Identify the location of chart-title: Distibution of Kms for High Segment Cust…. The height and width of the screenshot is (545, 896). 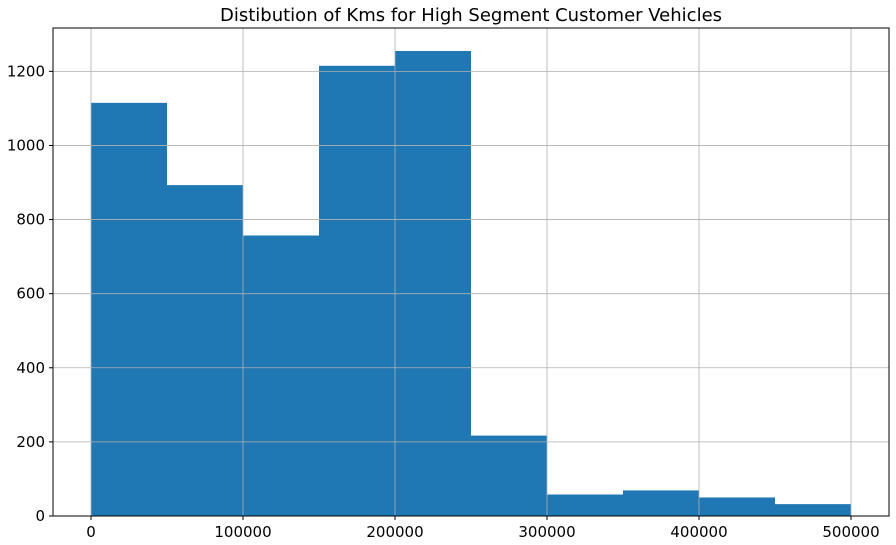
(471, 15).